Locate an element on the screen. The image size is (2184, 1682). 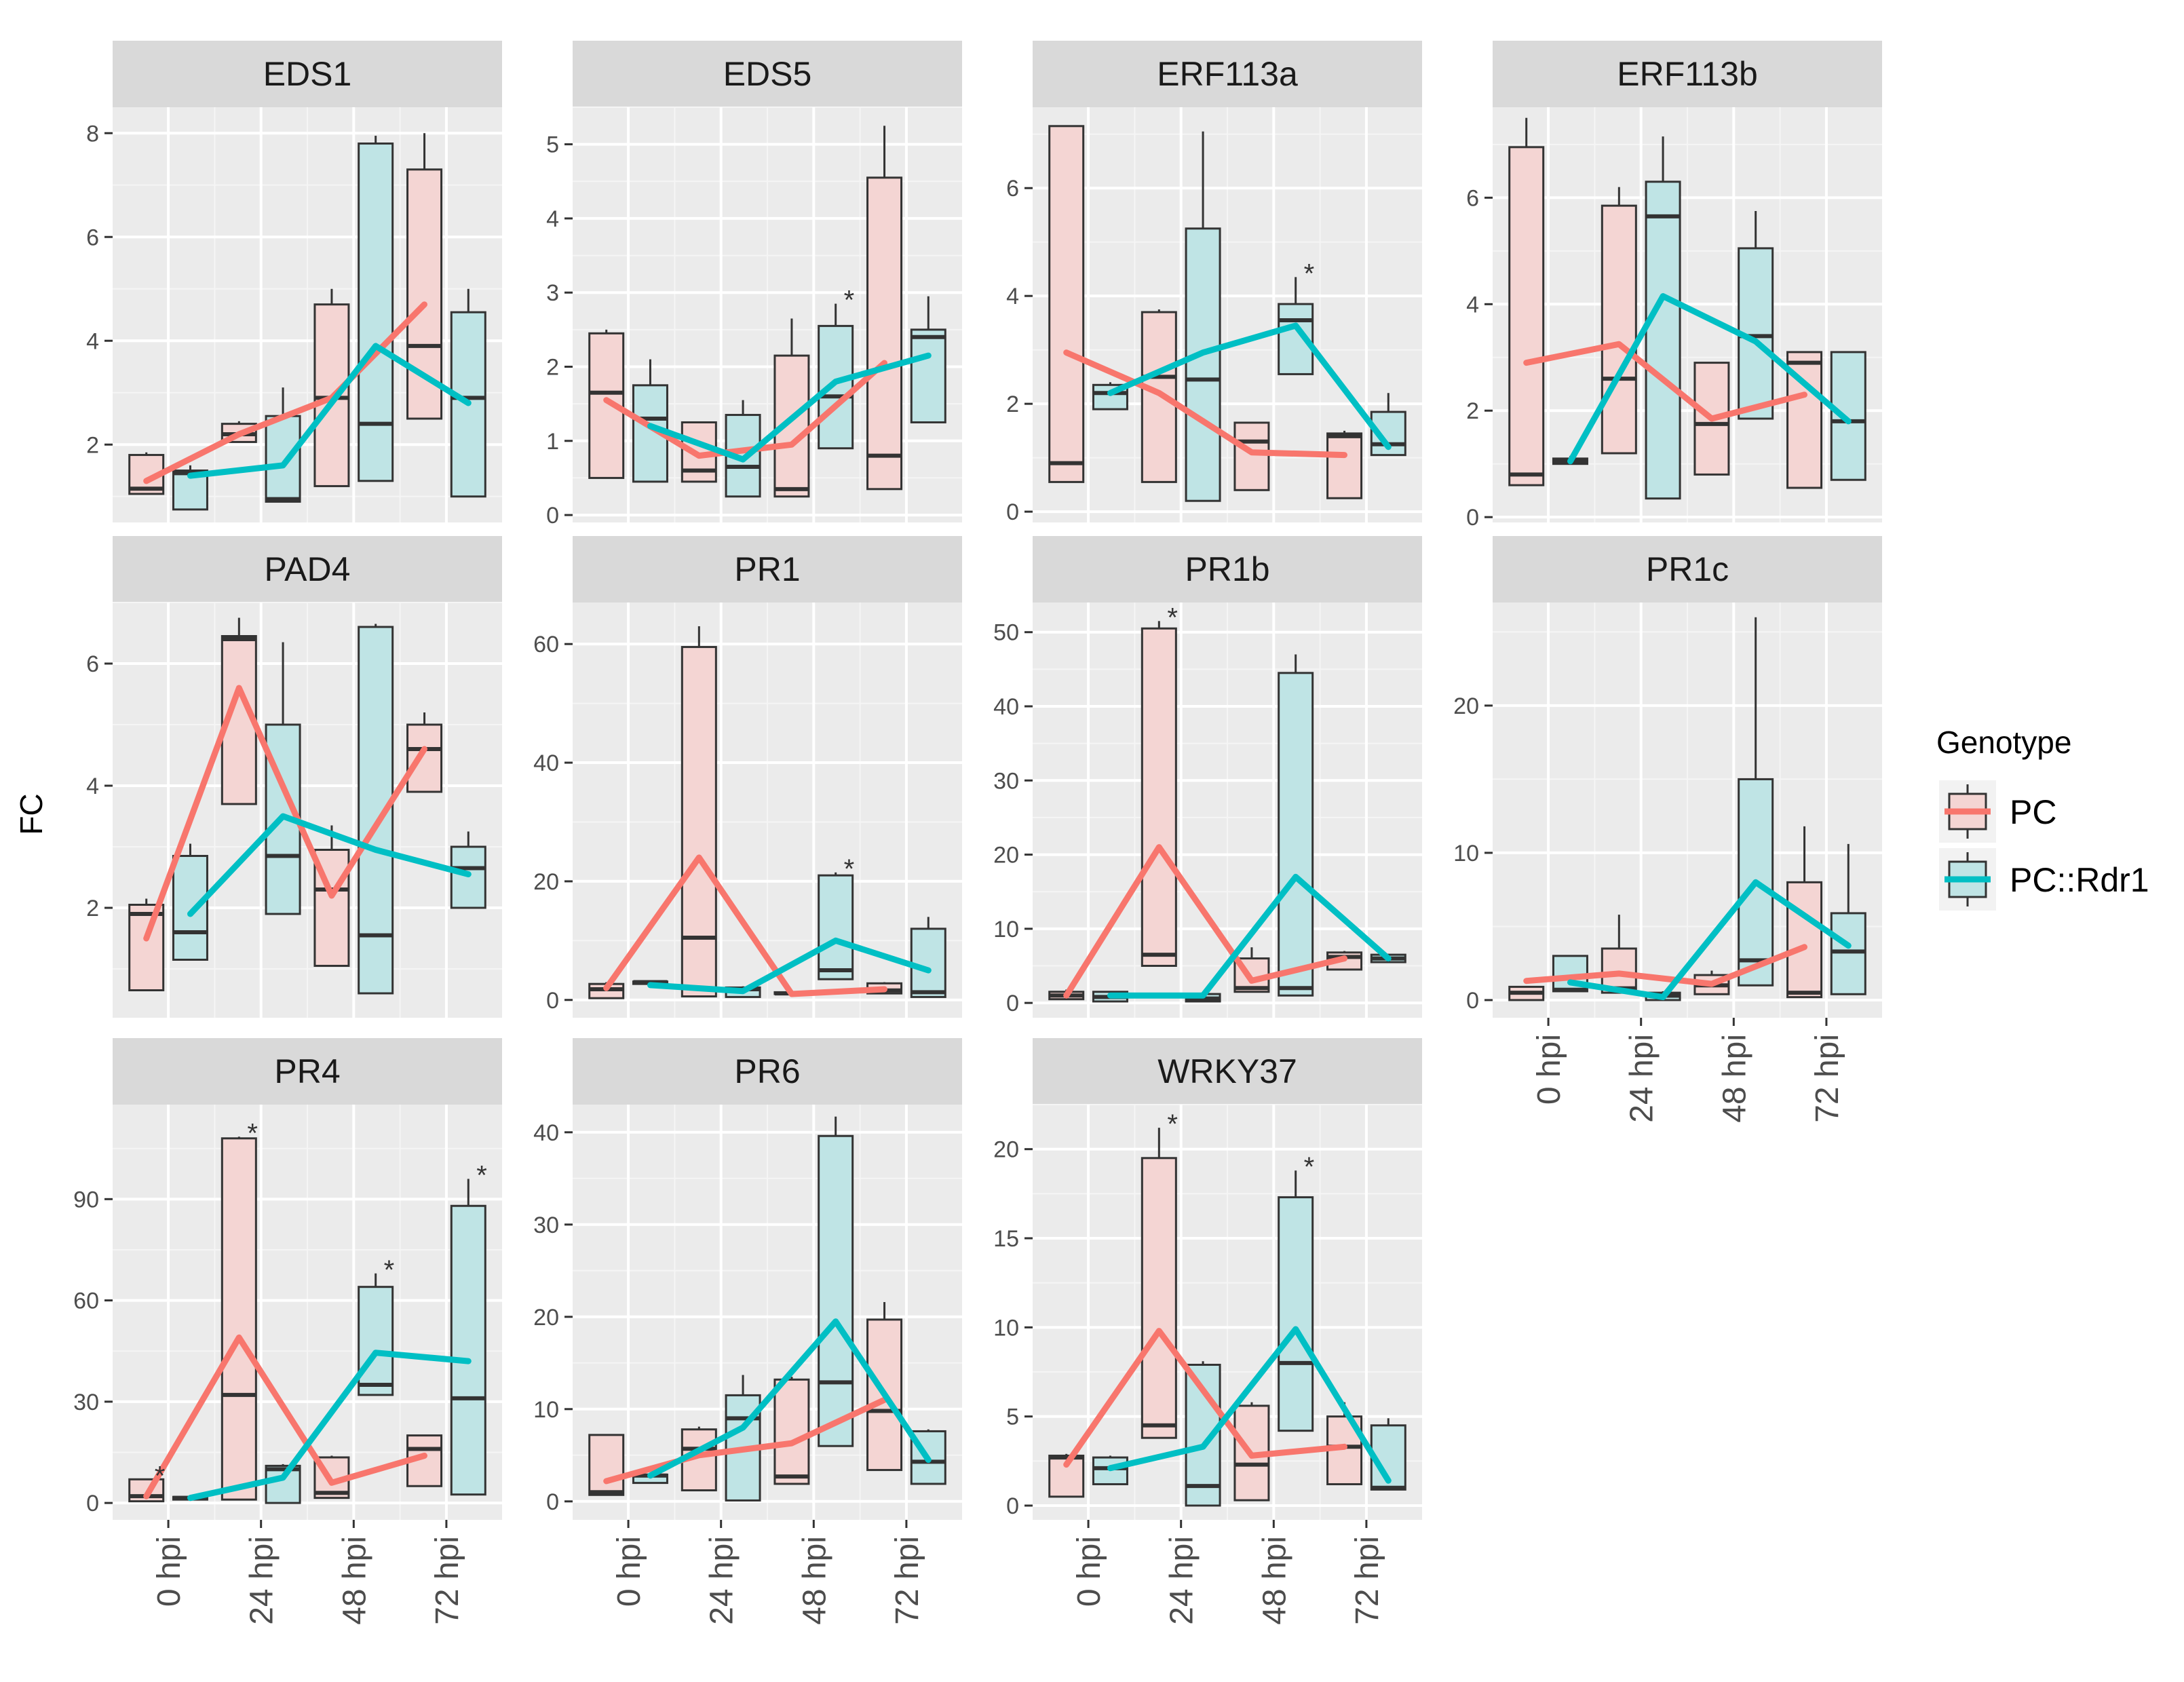
panel-eds1: EDS1 2 4 6 8 is located at coordinates (294, 281).